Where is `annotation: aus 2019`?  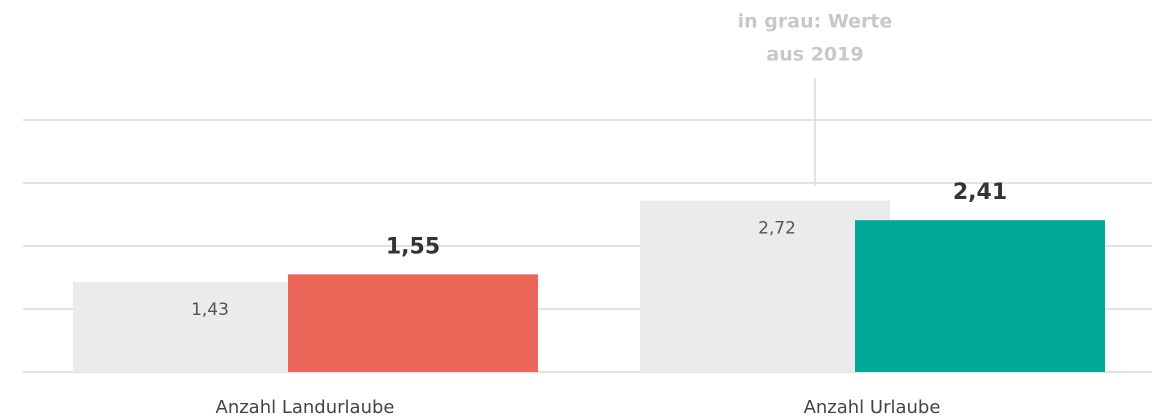 annotation: aus 2019 is located at coordinates (814, 55).